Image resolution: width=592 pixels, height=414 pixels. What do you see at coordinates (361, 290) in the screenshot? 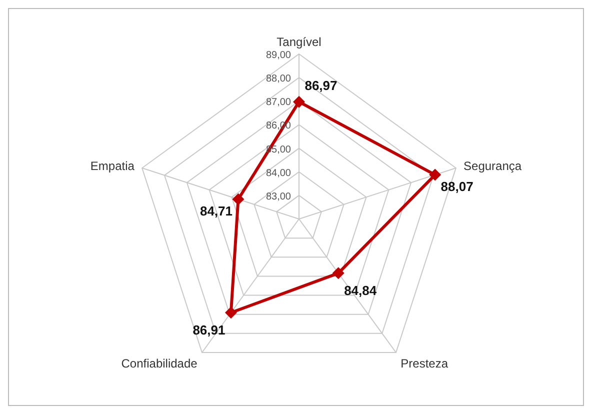
I see `data-label: 84,84` at bounding box center [361, 290].